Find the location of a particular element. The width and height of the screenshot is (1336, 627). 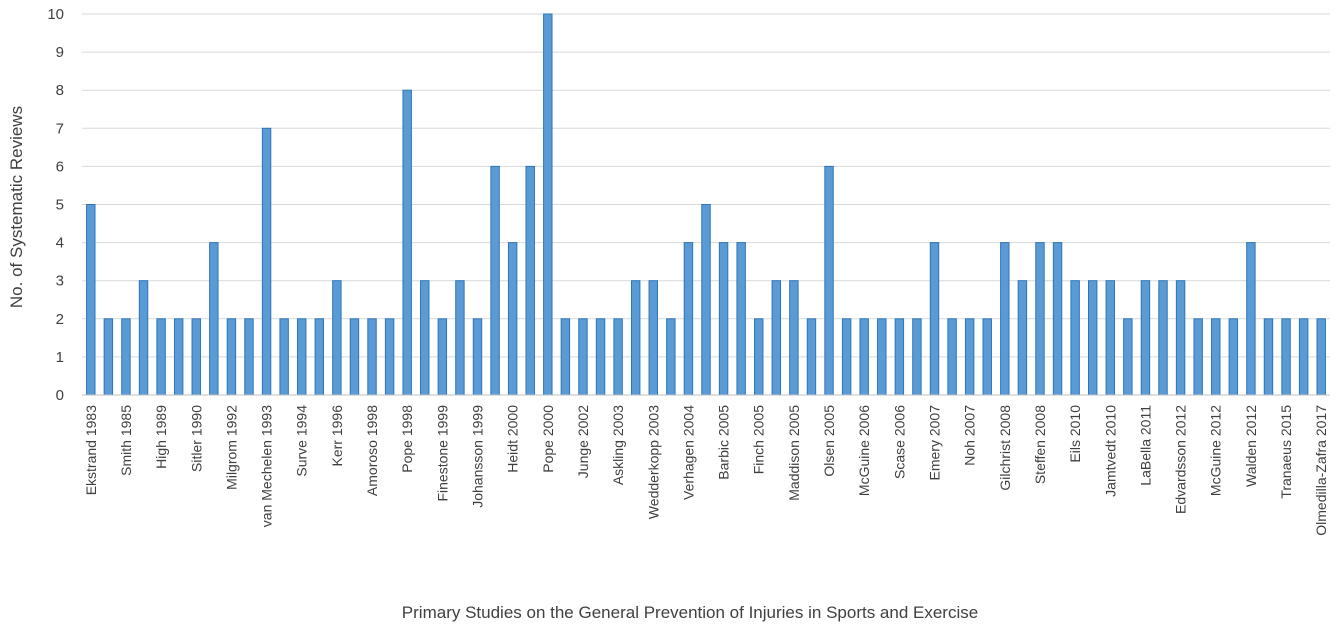

x-tick-label: Junge 2002 is located at coordinates (583, 441).